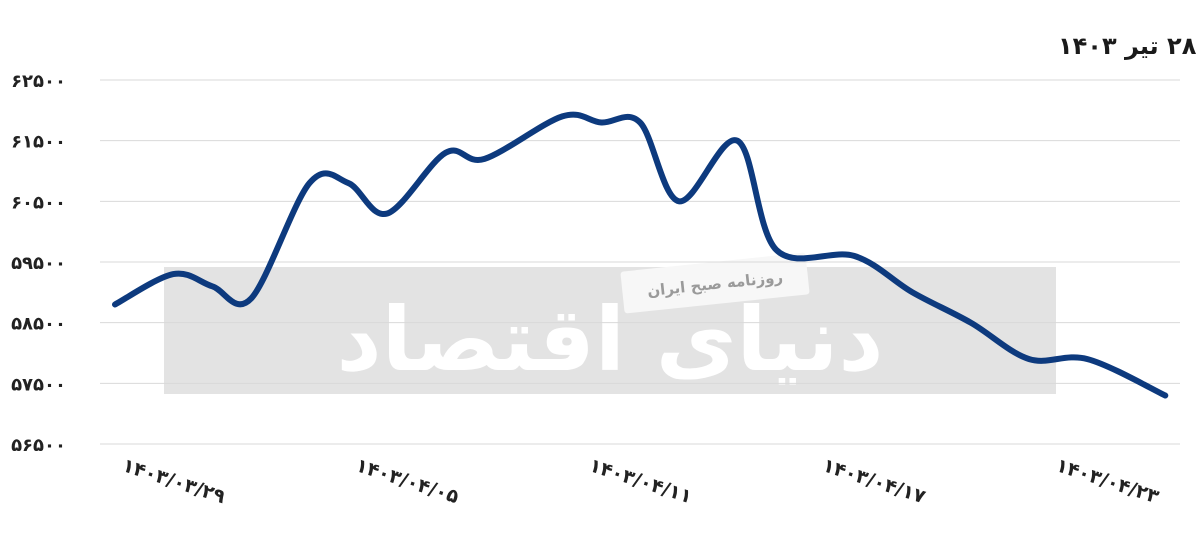  Describe the element at coordinates (38, 81) in the screenshot. I see `y-tick-label: ۶۲۵۰۰` at that location.